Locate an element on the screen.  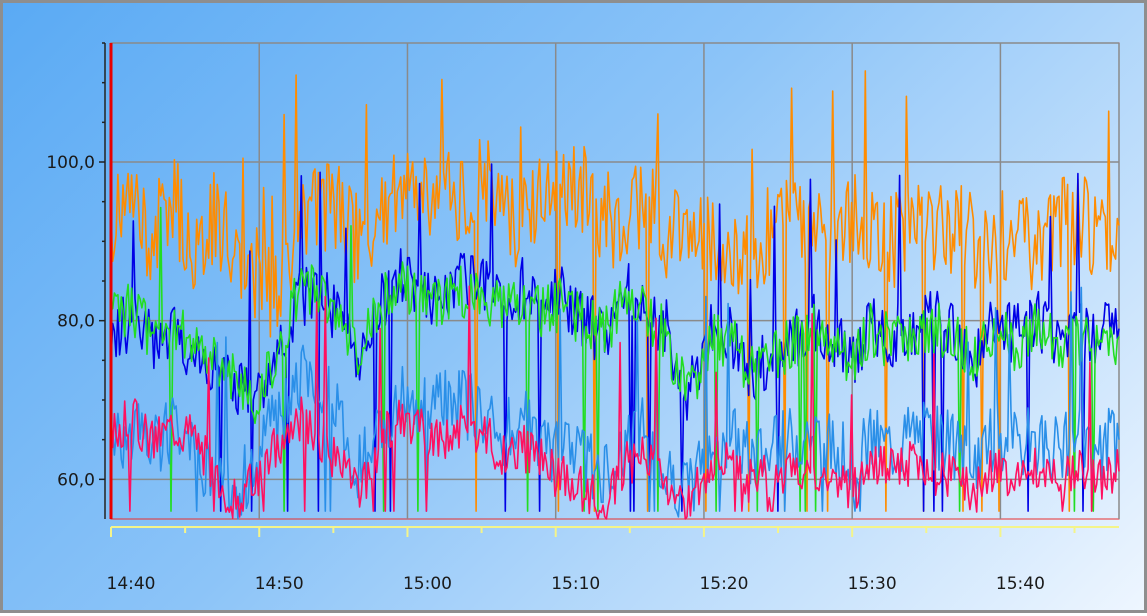
x-tick-label: 14:40 is located at coordinates (131, 584).